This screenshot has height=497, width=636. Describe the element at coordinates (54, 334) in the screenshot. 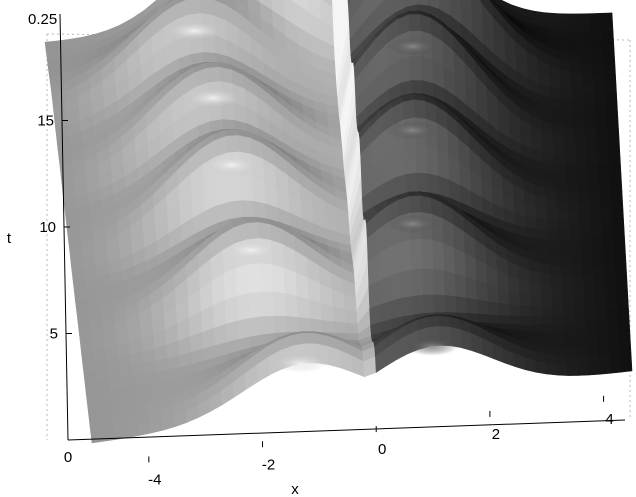

I see `t-tick-label: 5` at that location.